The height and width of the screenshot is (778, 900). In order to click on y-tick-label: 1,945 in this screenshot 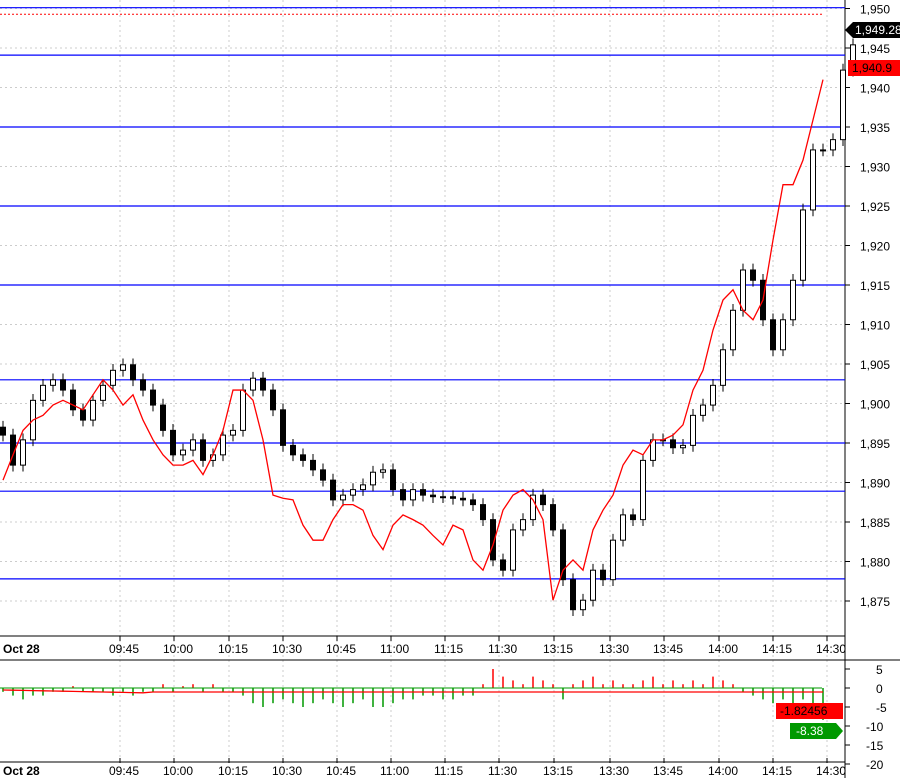, I will do `click(875, 49)`.